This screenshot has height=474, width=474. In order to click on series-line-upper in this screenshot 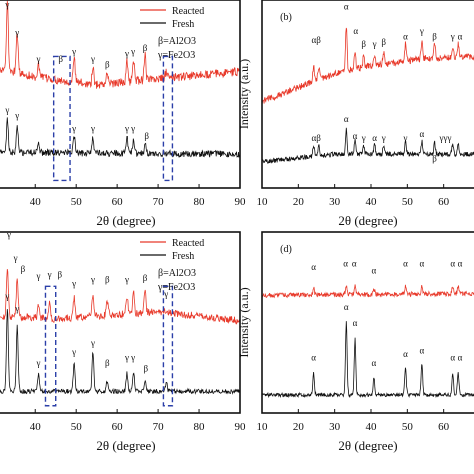, I will do `click(368, 66)`.